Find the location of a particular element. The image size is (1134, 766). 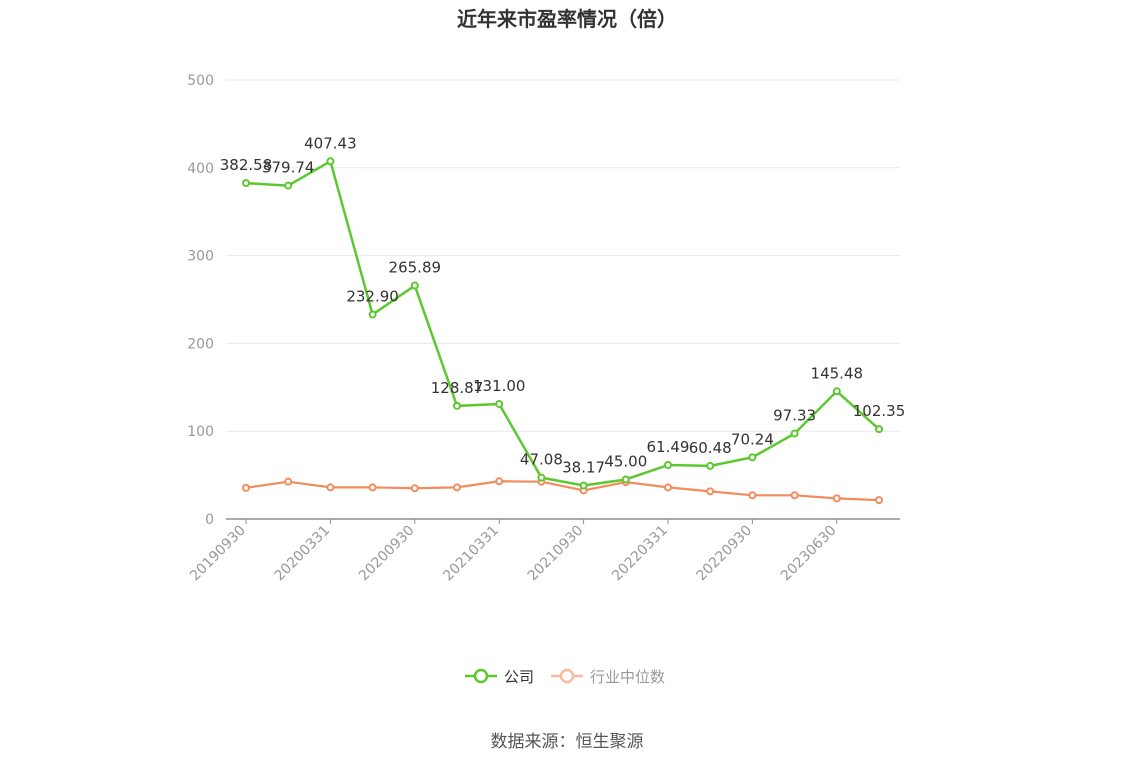

x-tick-label: 20190930 is located at coordinates (218, 554).